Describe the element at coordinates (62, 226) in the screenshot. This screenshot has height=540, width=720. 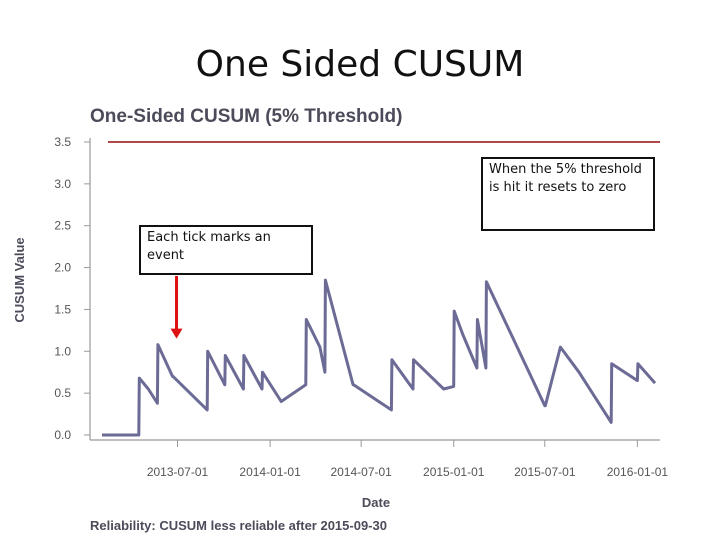
I see `y-tick-label: 2.5` at that location.